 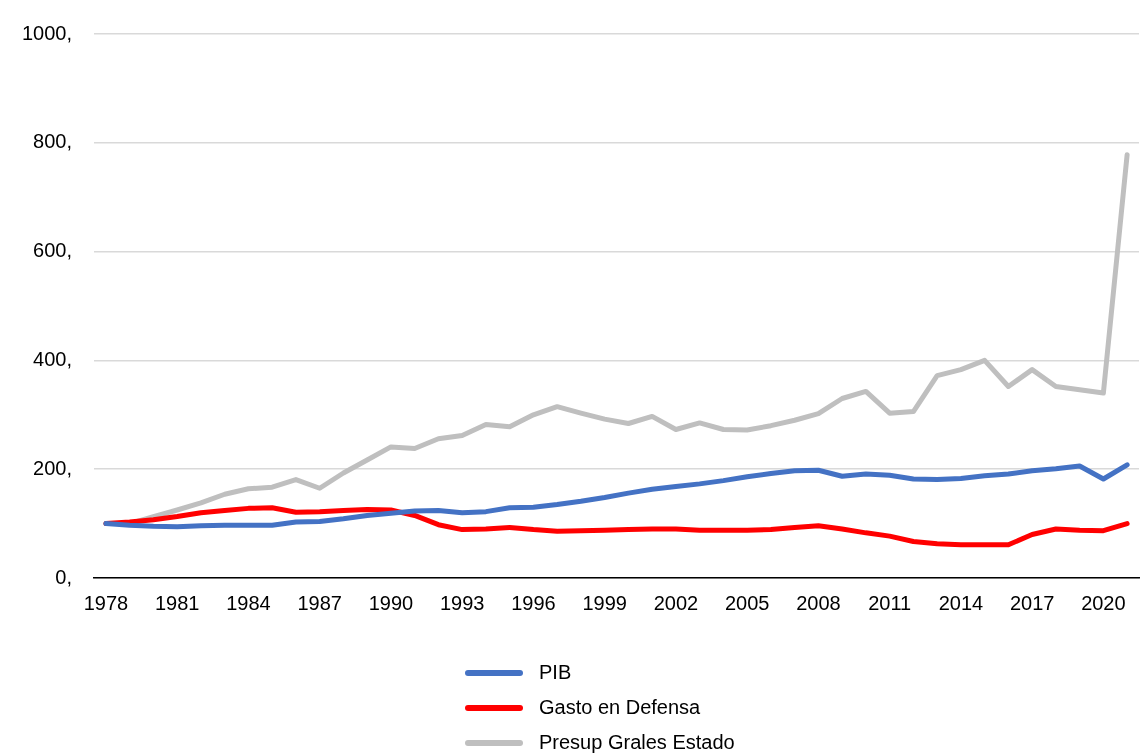 I want to click on legend-label: PIB, so click(x=555, y=672).